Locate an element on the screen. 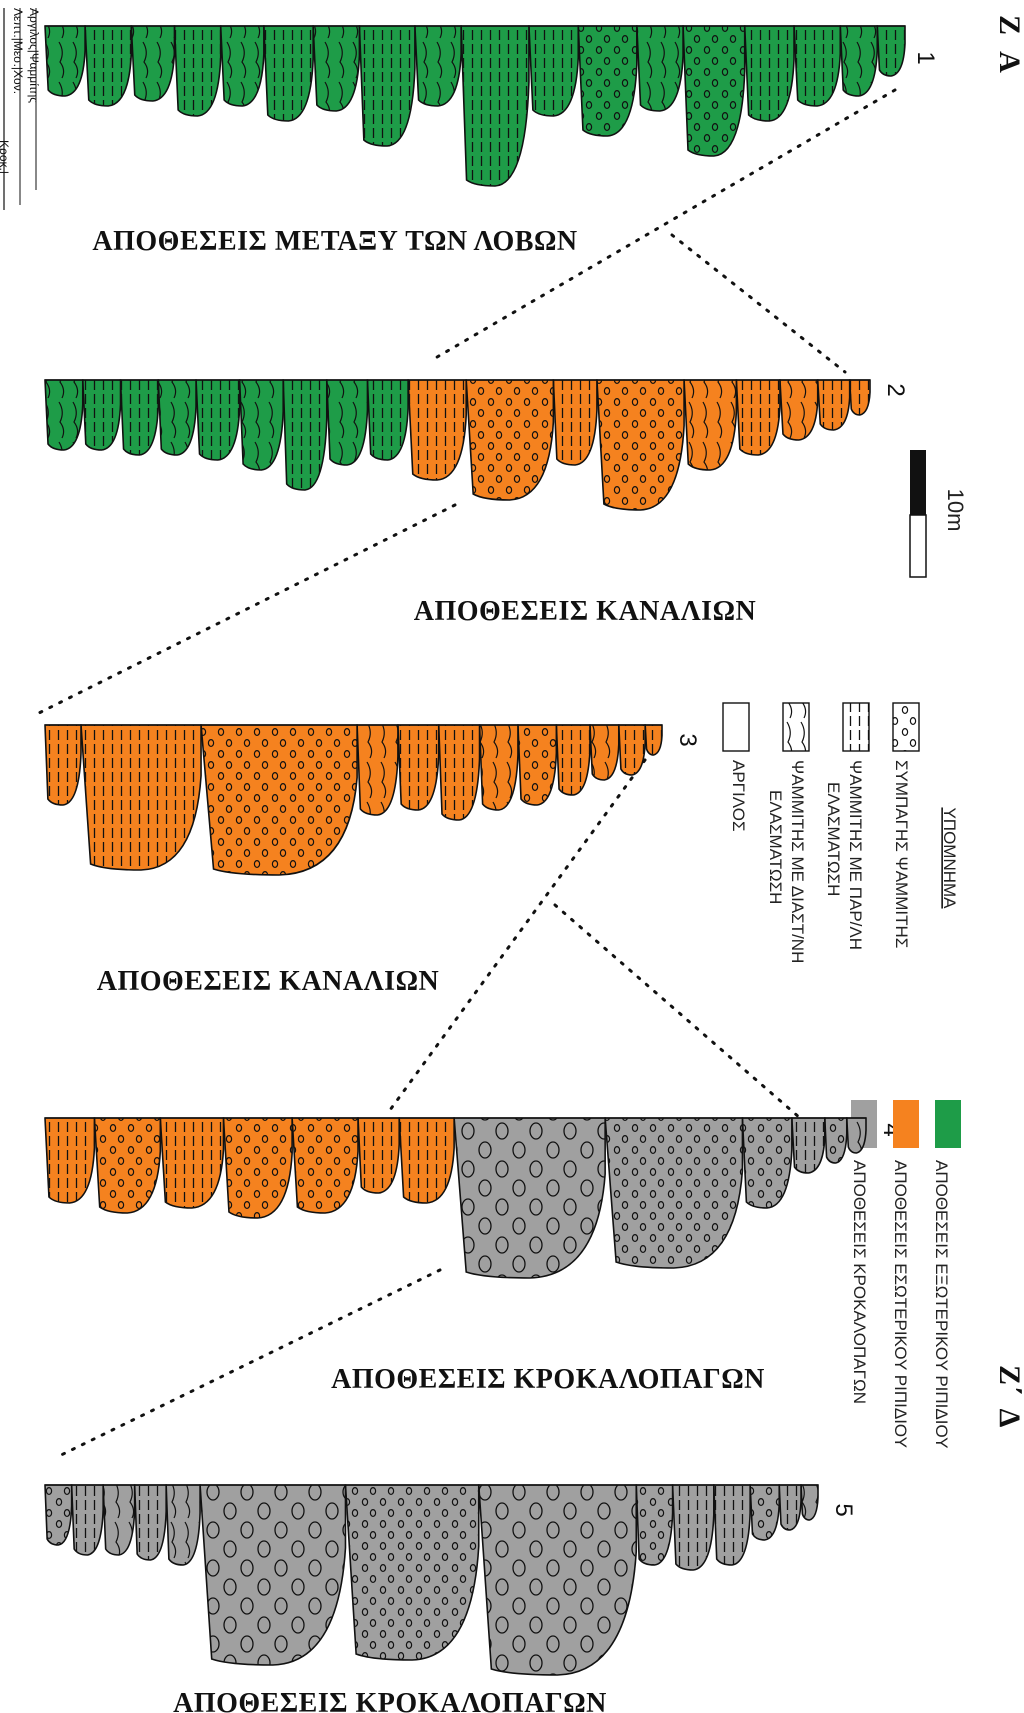 This screenshot has height=1713, width=1024. legend-horizontal-lines-symbol is located at coordinates (856, 727).